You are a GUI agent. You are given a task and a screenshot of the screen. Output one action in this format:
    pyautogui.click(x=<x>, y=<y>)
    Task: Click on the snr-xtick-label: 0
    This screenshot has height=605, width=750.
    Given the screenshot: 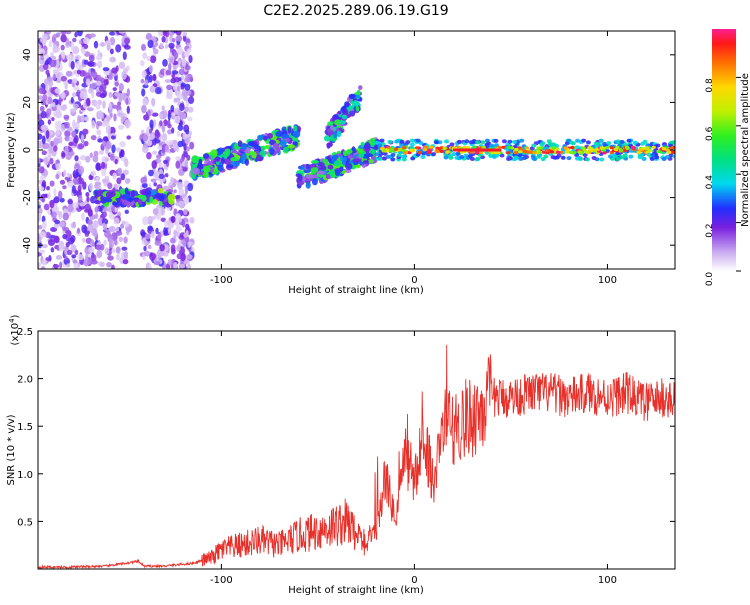 What is the action you would take?
    pyautogui.click(x=414, y=580)
    